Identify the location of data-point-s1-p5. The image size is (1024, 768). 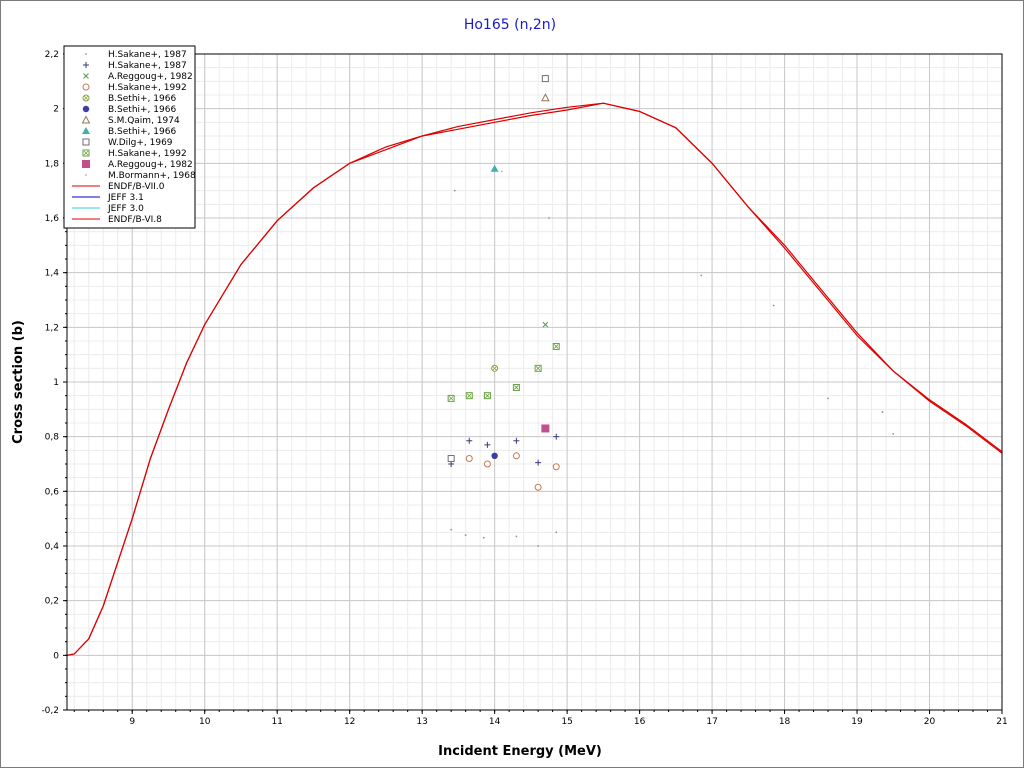
(556, 436).